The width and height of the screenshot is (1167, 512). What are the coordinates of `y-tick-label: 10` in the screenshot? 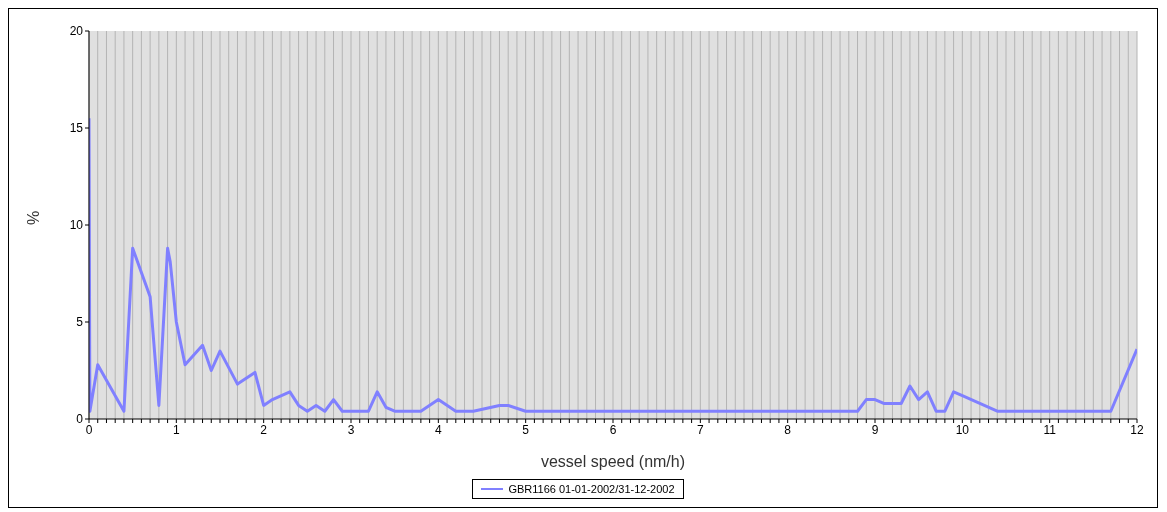 It's located at (76, 225).